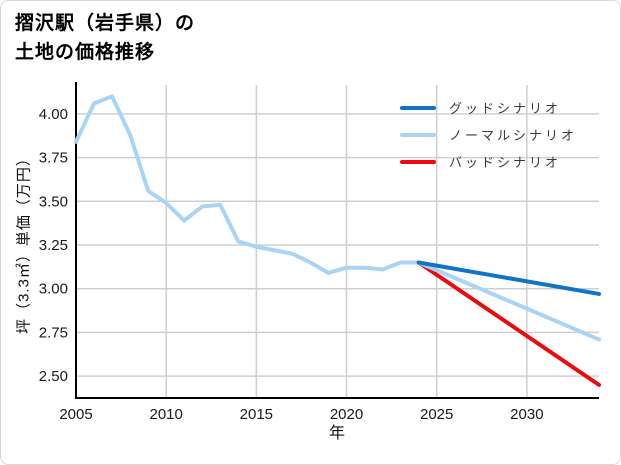  What do you see at coordinates (75, 414) in the screenshot?
I see `x-tick-label: 2005` at bounding box center [75, 414].